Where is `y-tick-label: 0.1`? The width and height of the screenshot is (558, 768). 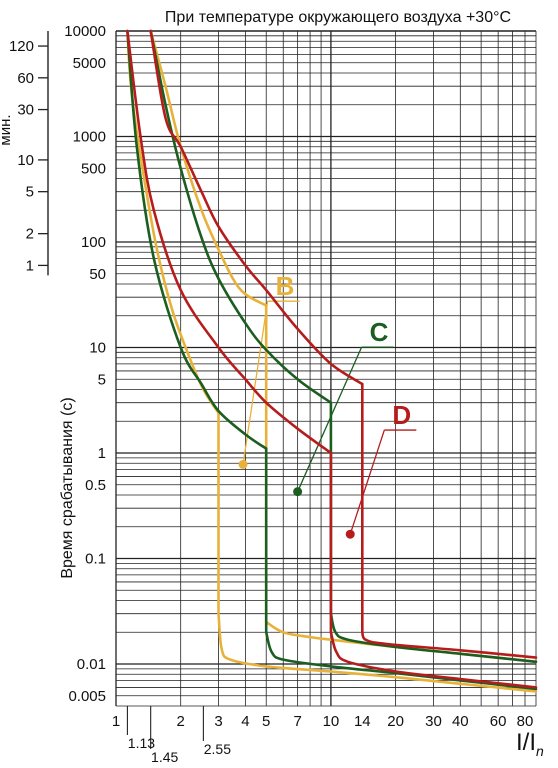
y-tick-label: 0.1 is located at coordinates (95, 559).